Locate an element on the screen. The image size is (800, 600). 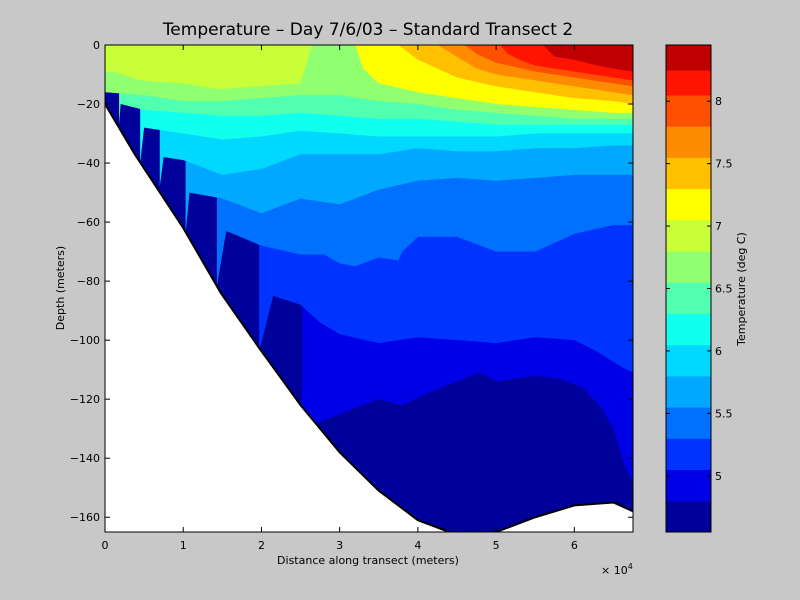
y-tick-label: −40 is located at coordinates (88, 163).